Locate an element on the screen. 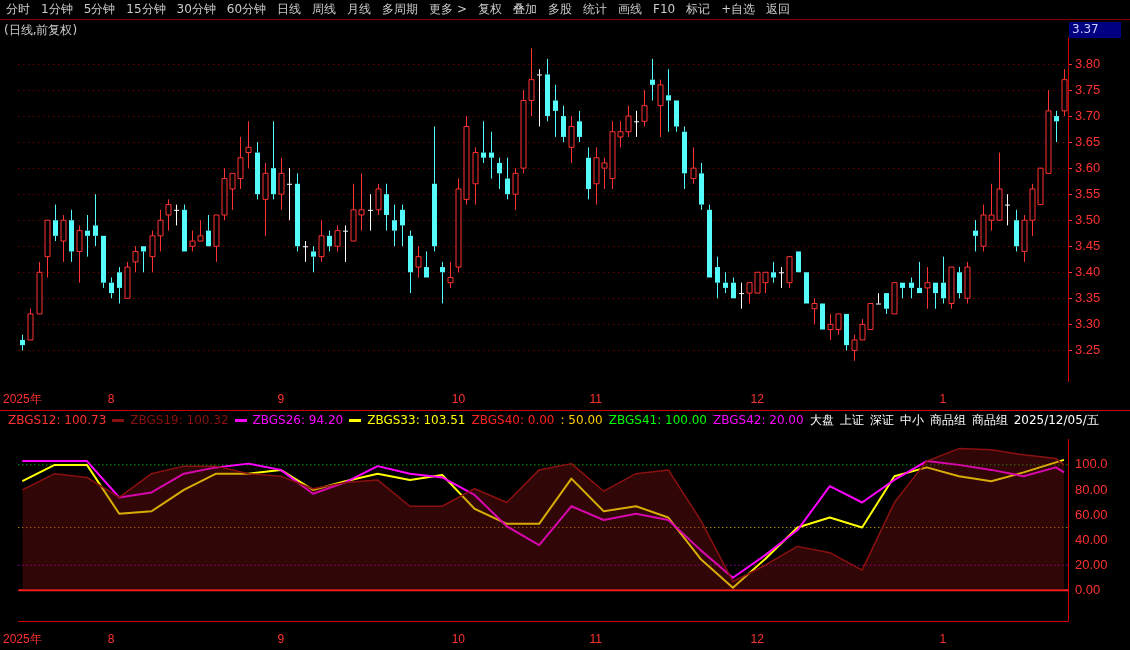 The width and height of the screenshot is (1130, 650). text: 30分钟 is located at coordinates (196, 9).